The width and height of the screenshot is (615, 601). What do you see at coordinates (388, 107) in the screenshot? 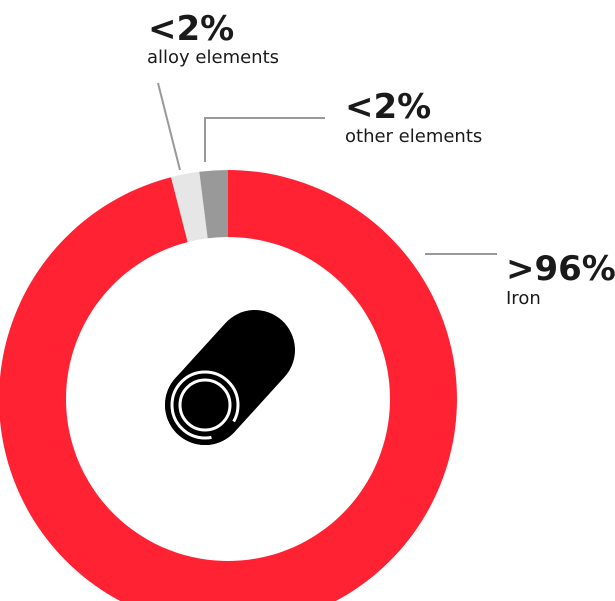
I see `label-other-percent: <2%` at bounding box center [388, 107].